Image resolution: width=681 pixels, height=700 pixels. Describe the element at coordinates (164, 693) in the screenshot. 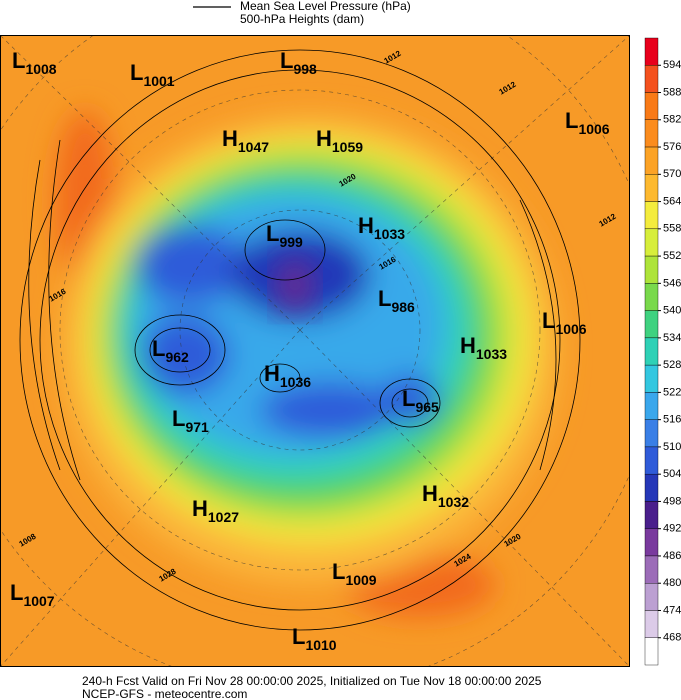

I see `footer-text: NCEP-GFS - meteocentre.com` at that location.